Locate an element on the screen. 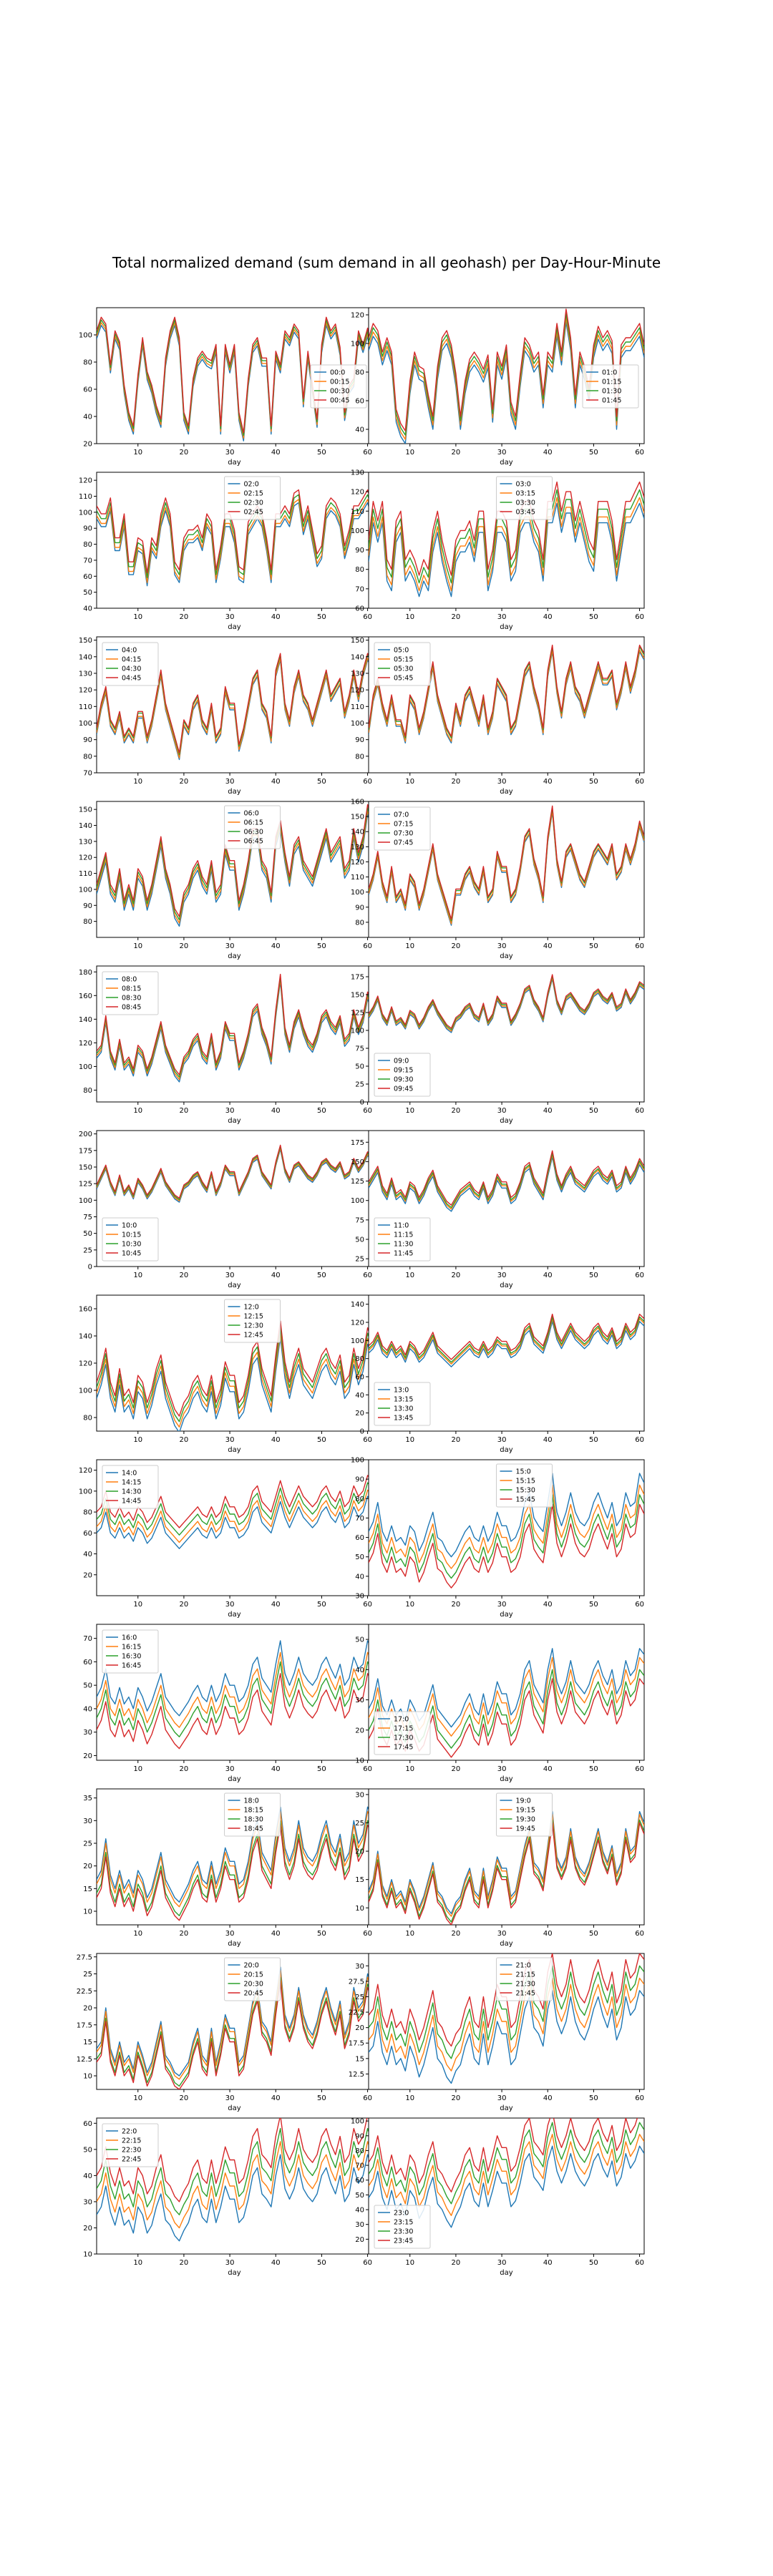 Image resolution: width=773 pixels, height=2576 pixels. y-tick-label: 160 is located at coordinates (86, 996).